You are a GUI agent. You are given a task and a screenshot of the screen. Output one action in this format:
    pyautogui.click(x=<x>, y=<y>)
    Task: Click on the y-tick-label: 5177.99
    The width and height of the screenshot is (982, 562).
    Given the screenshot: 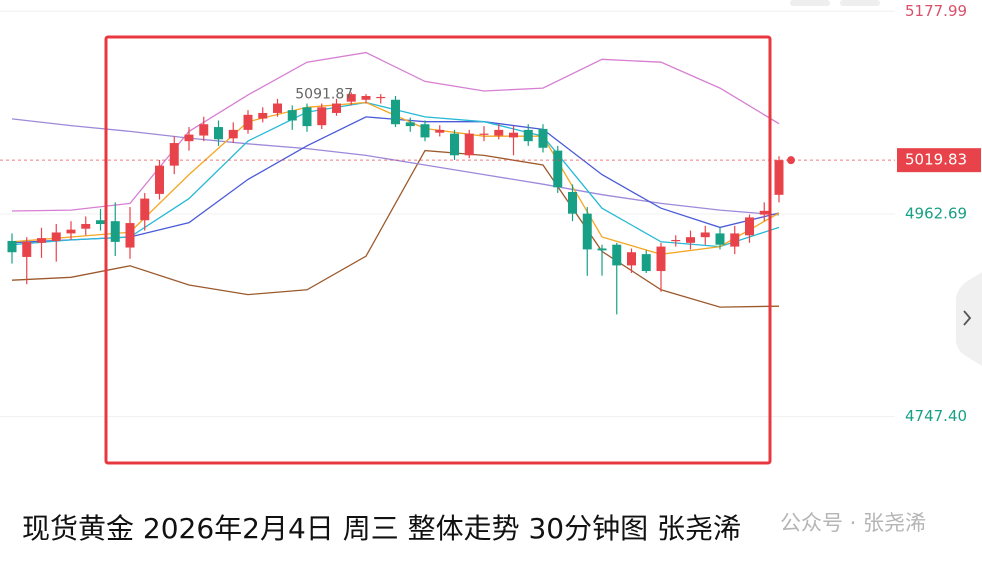 What is the action you would take?
    pyautogui.click(x=936, y=11)
    